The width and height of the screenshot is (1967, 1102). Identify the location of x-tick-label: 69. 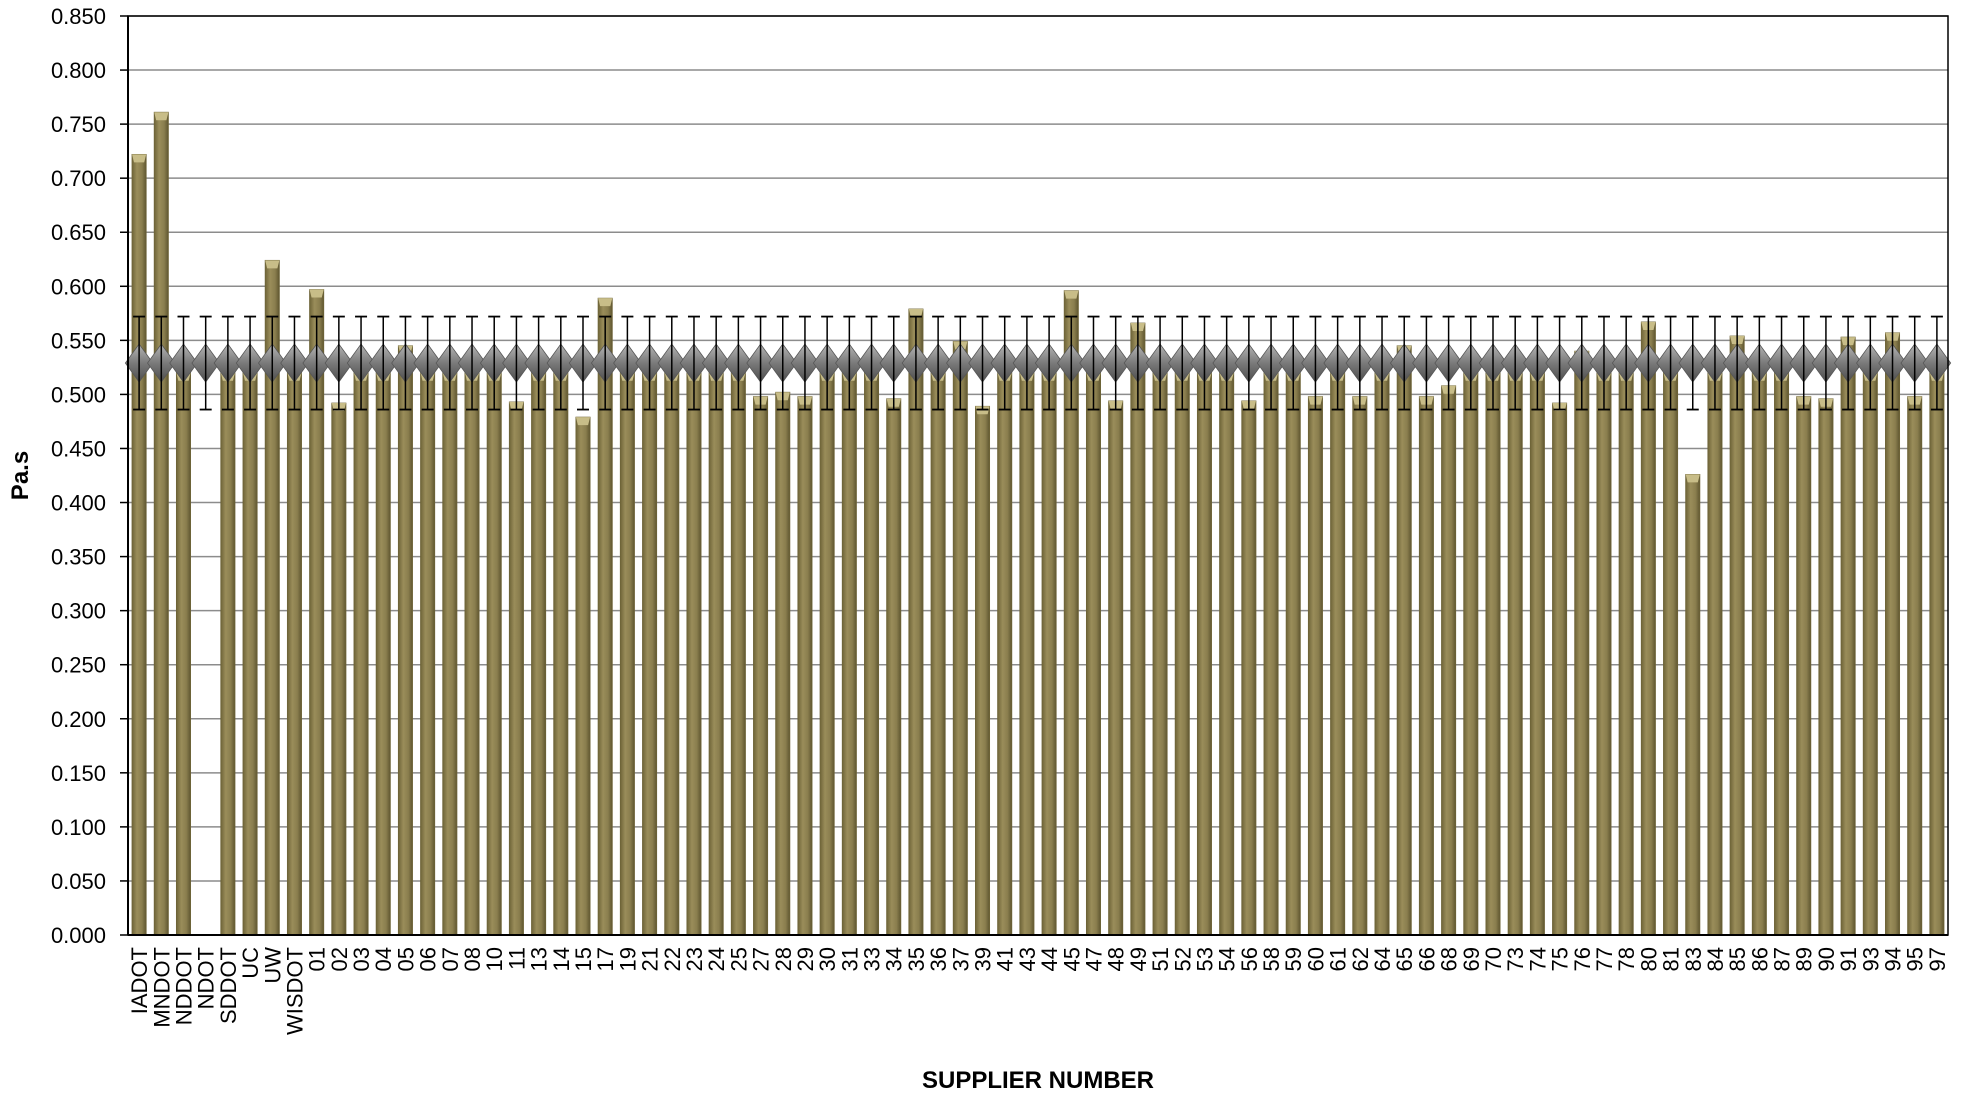
(1471, 959).